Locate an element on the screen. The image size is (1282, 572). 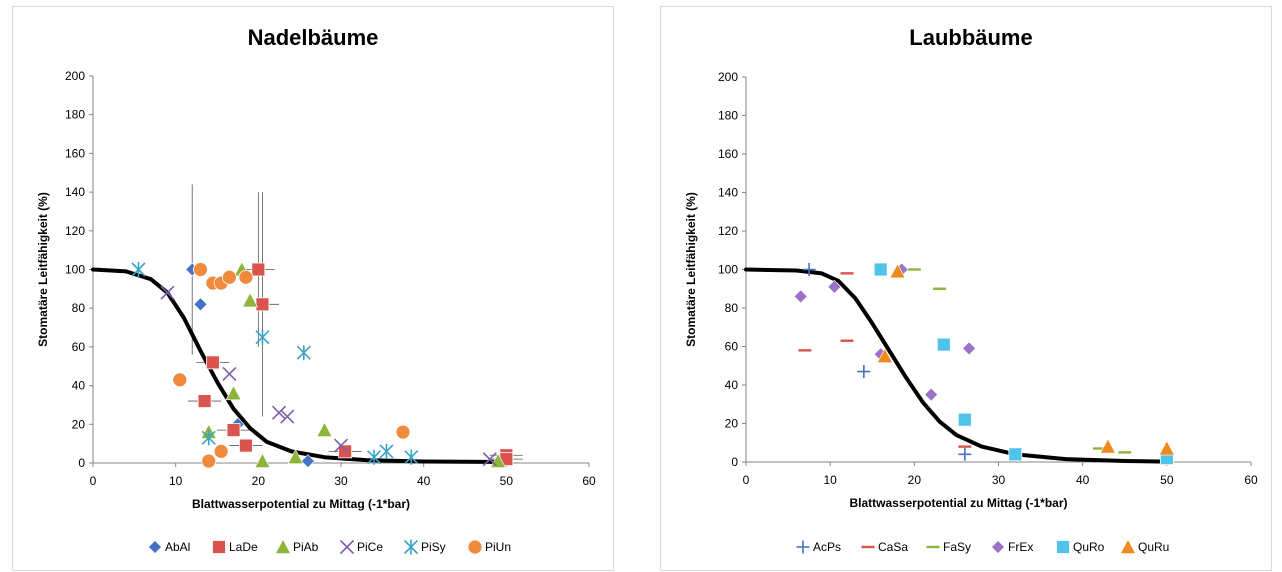
x-tick-label: 0 is located at coordinates (746, 480).